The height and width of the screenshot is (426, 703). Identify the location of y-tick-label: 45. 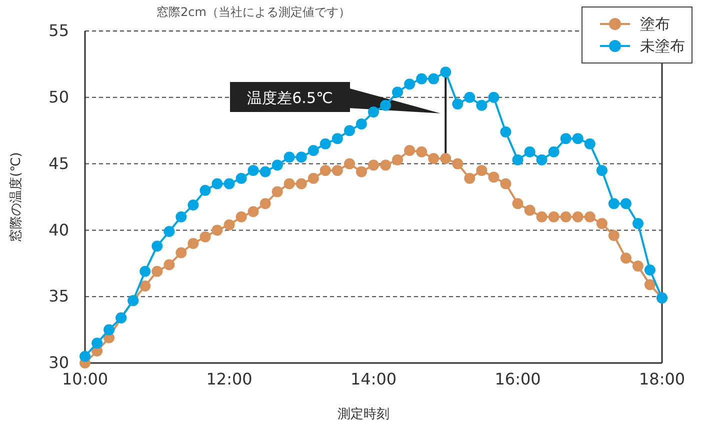
(58, 163).